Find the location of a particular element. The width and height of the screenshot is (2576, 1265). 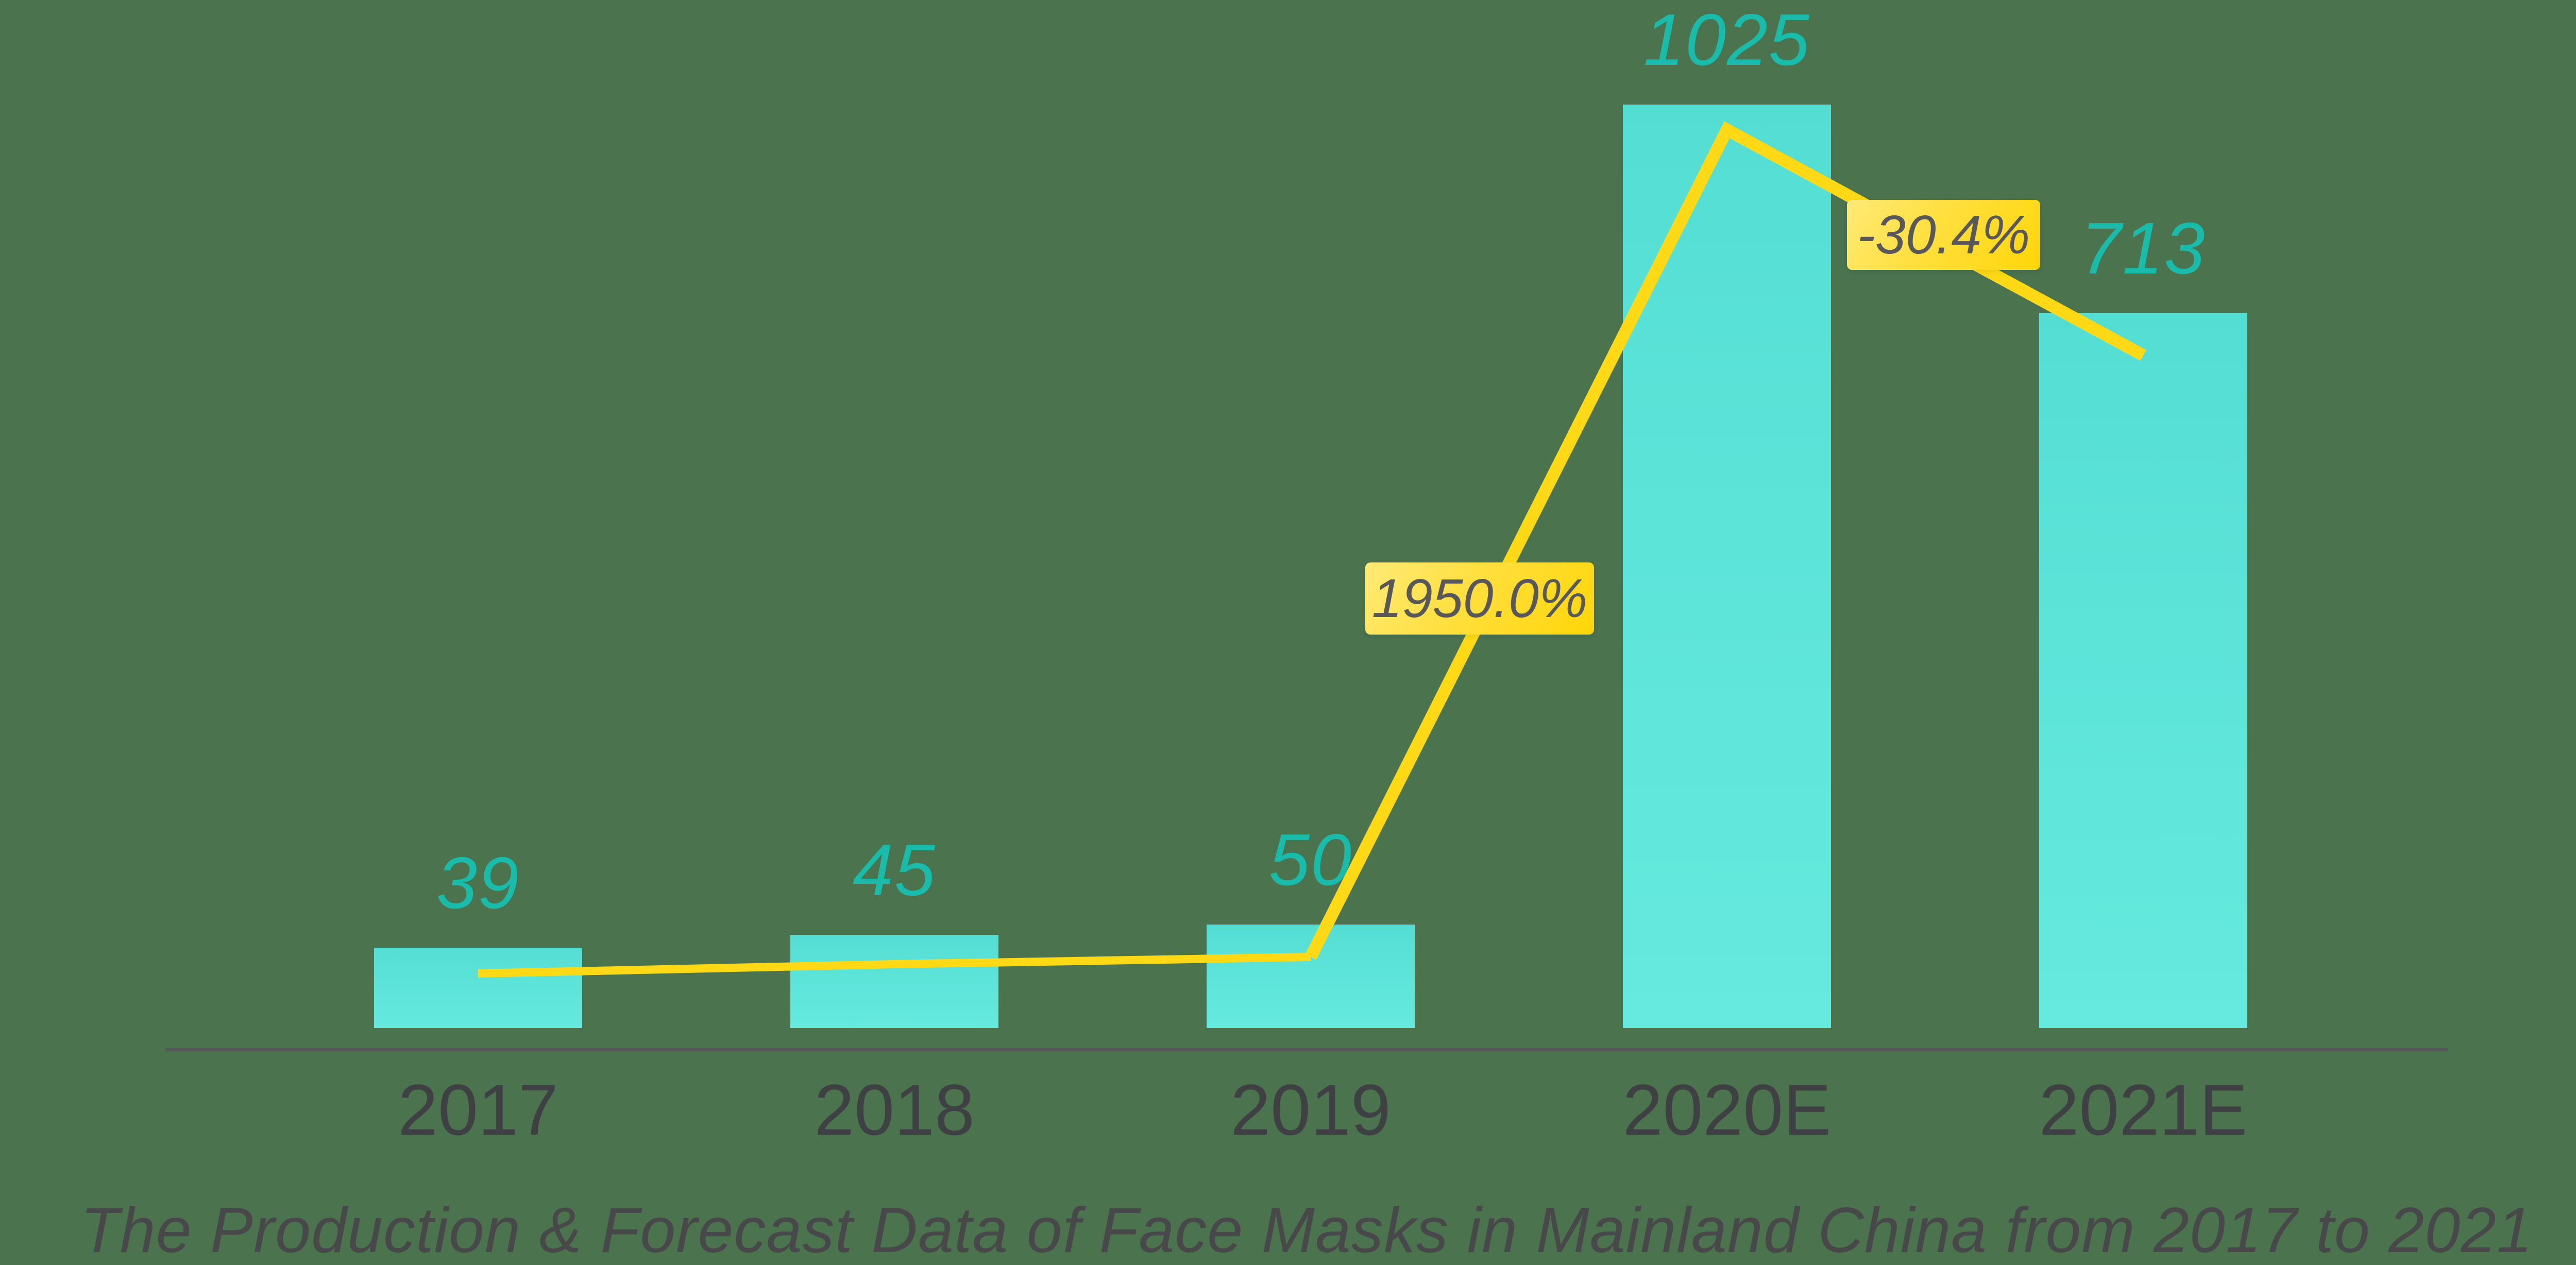

x-tick-2017: 2017 is located at coordinates (478, 1109).